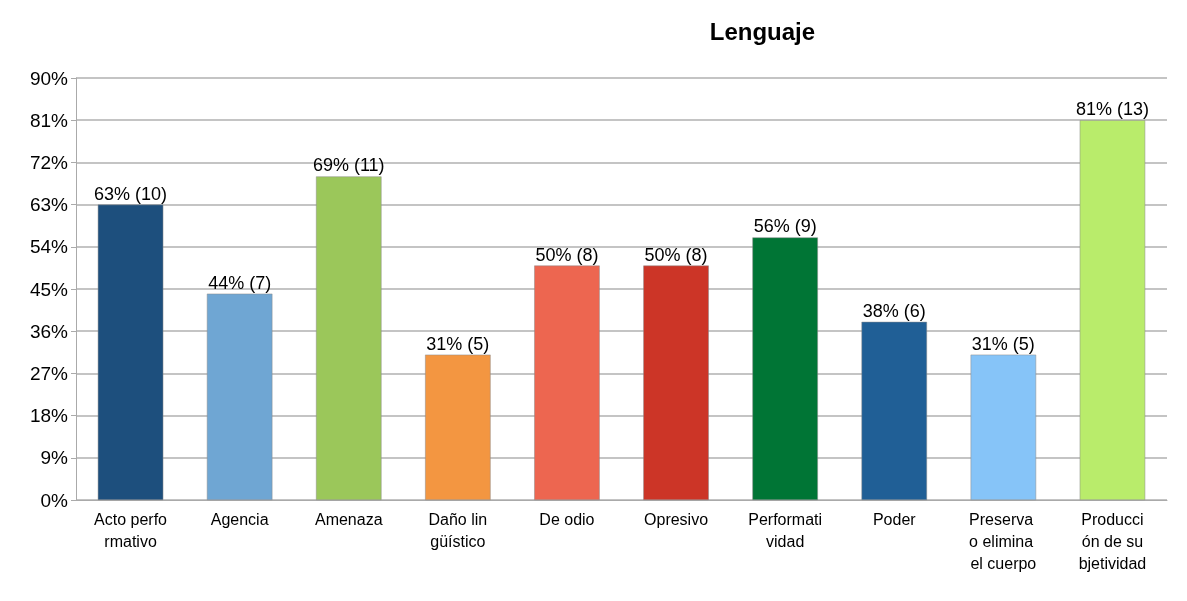 This screenshot has height=601, width=1187. What do you see at coordinates (785, 530) in the screenshot?
I see `x-tick-label: Performatividad` at bounding box center [785, 530].